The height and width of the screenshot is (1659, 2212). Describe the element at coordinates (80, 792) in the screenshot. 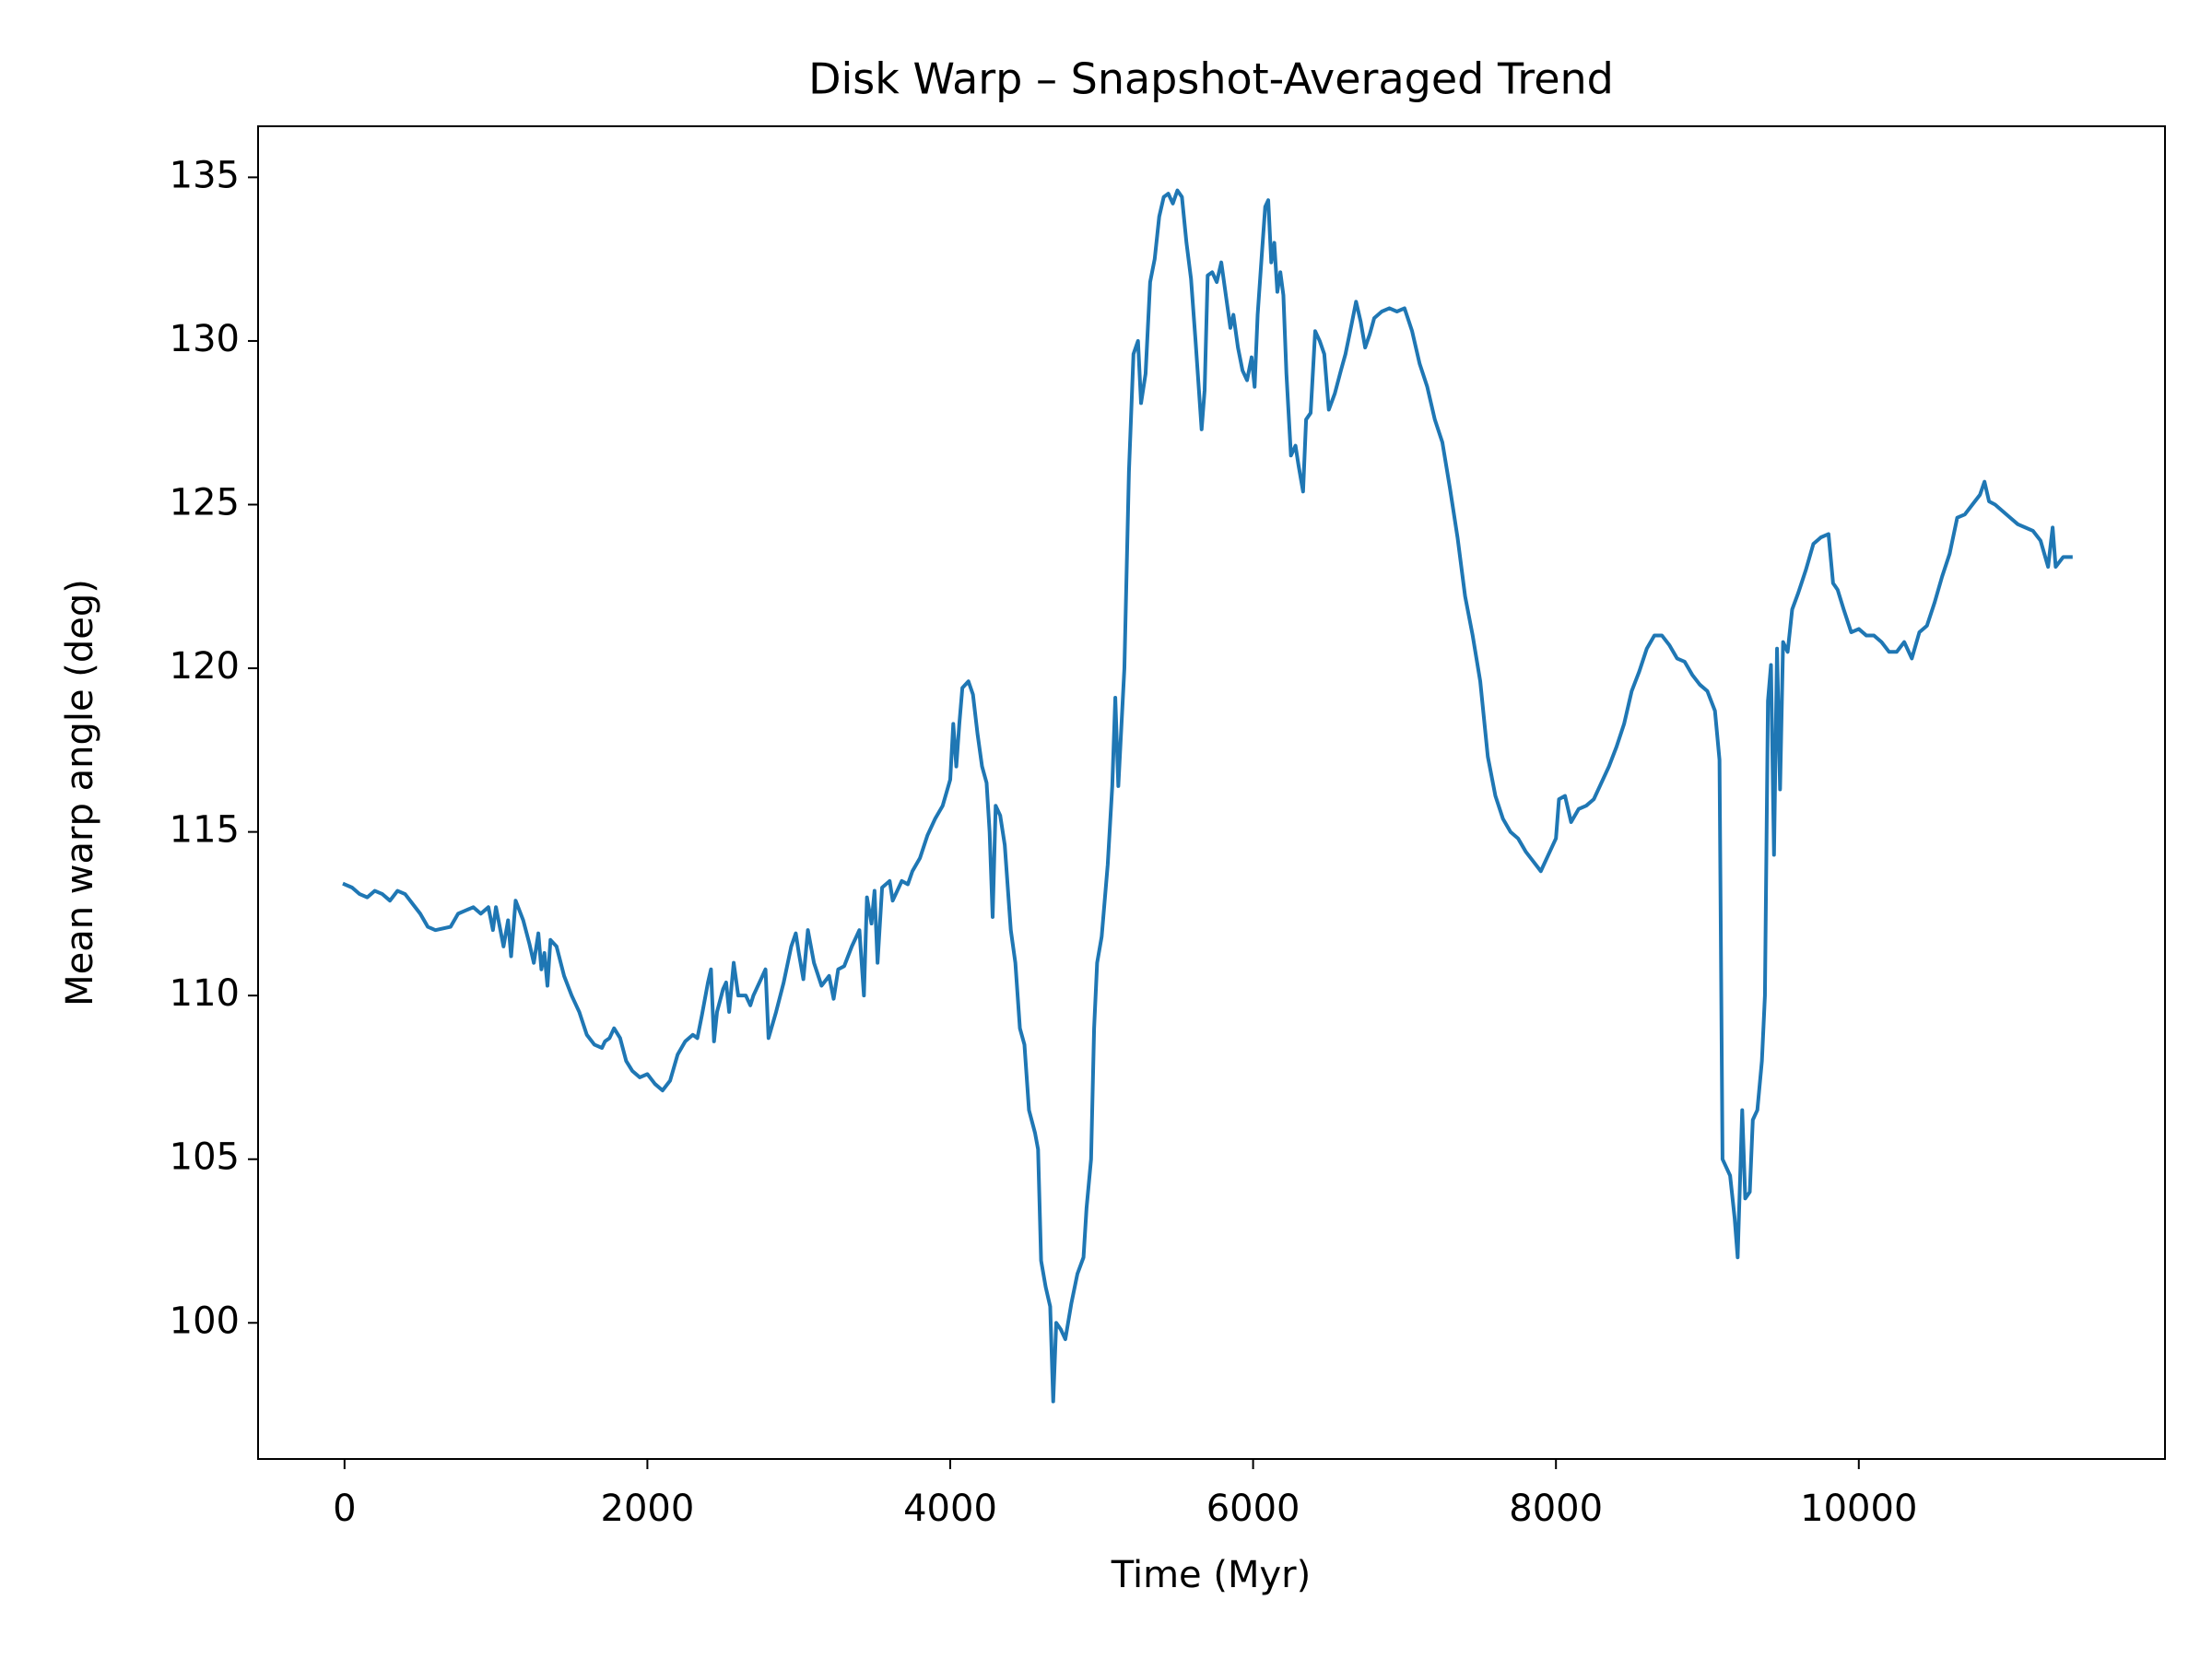

I see `y-axis-label: Mean warp angle (deg)` at that location.